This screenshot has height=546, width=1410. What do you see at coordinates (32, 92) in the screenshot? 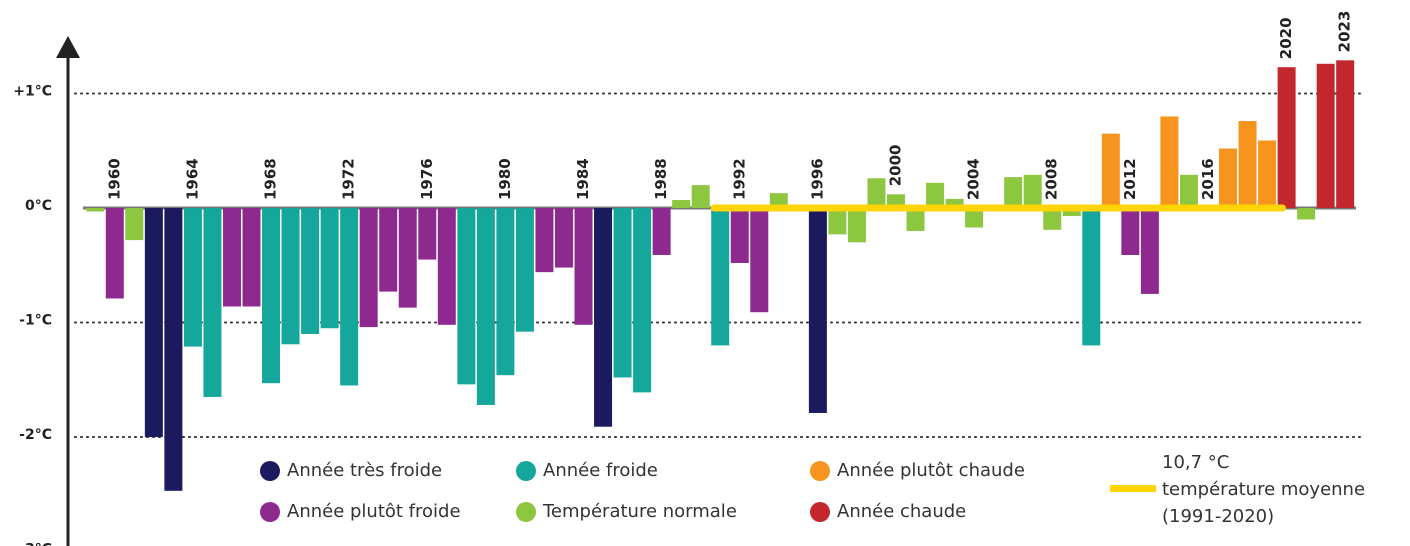
I see `y-tick-label: +1°C` at bounding box center [32, 92].